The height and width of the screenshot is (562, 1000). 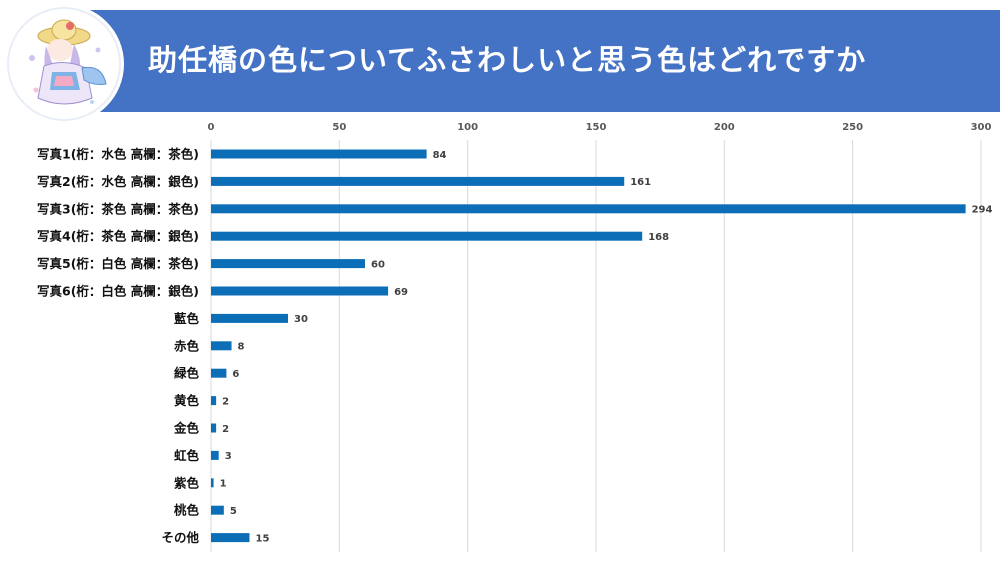 I want to click on category-label: 桃色, so click(x=187, y=510).